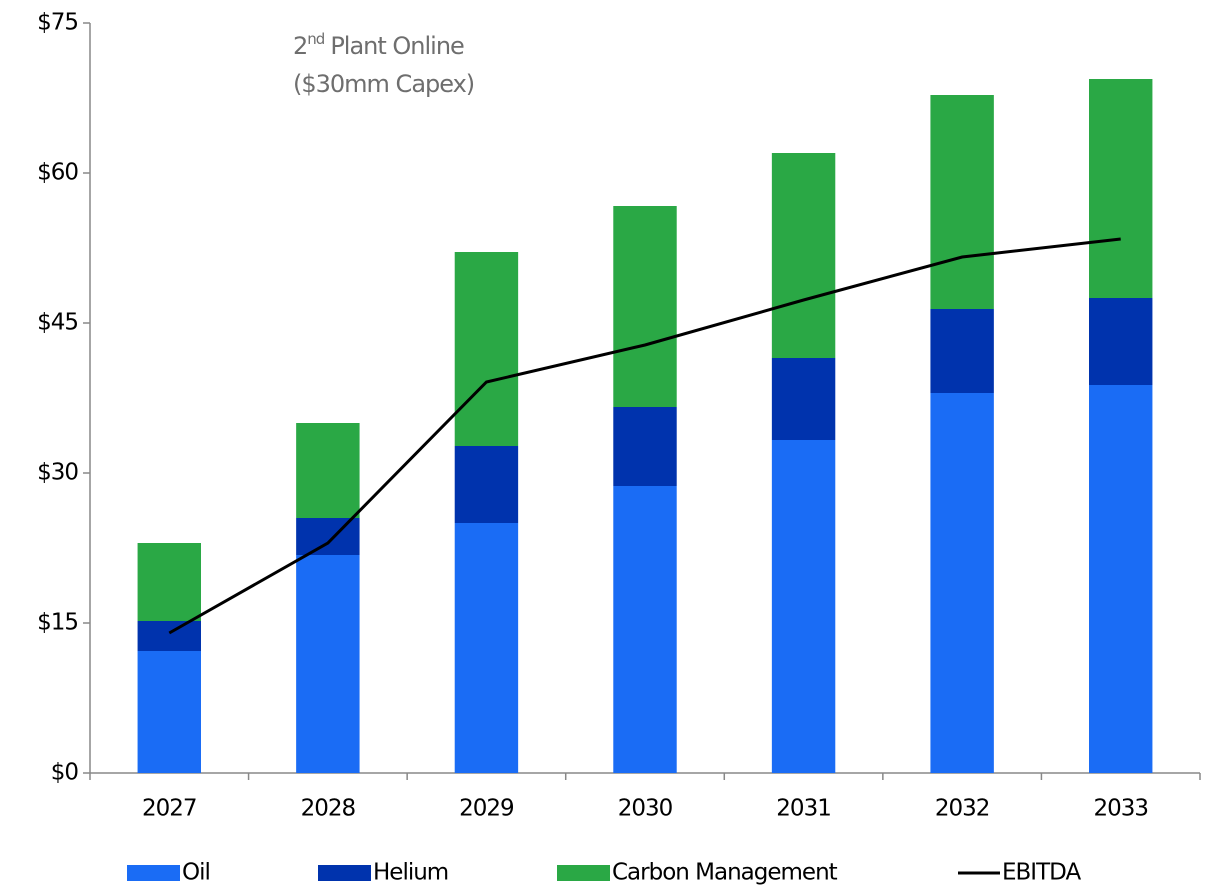 The height and width of the screenshot is (892, 1209). Describe the element at coordinates (169, 809) in the screenshot. I see `x-tick-label: 2027` at that location.